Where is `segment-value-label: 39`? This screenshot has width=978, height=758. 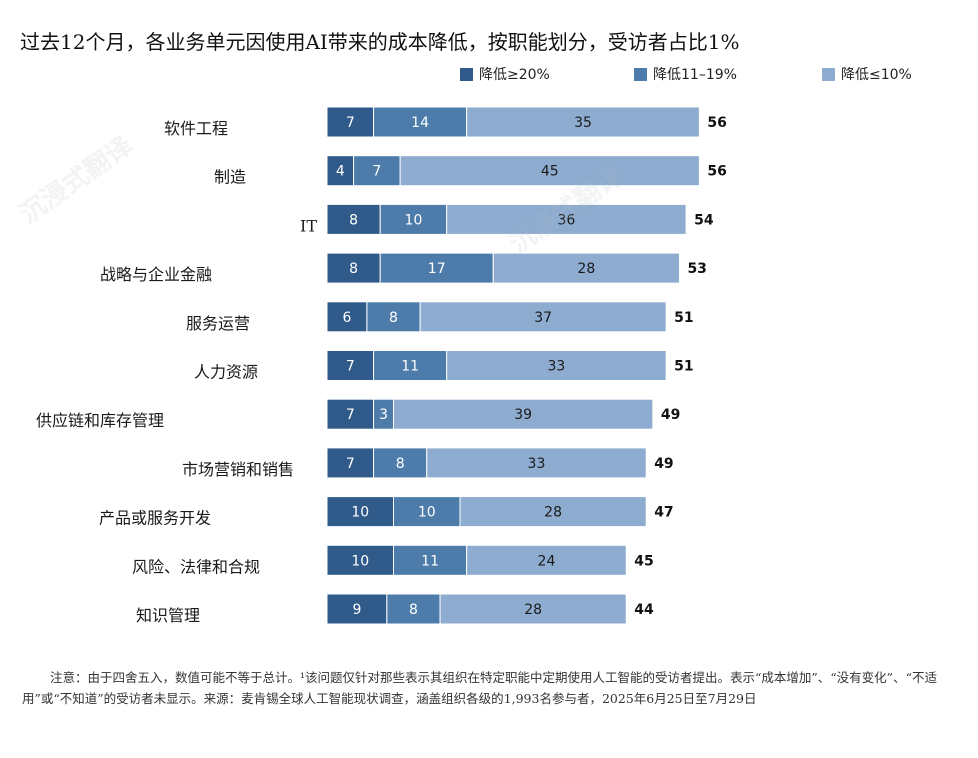 segment-value-label: 39 is located at coordinates (523, 415).